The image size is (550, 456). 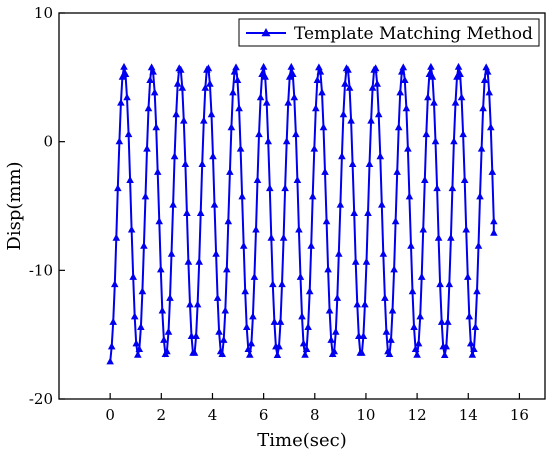 I want to click on x-tick-label: 0, so click(x=110, y=415).